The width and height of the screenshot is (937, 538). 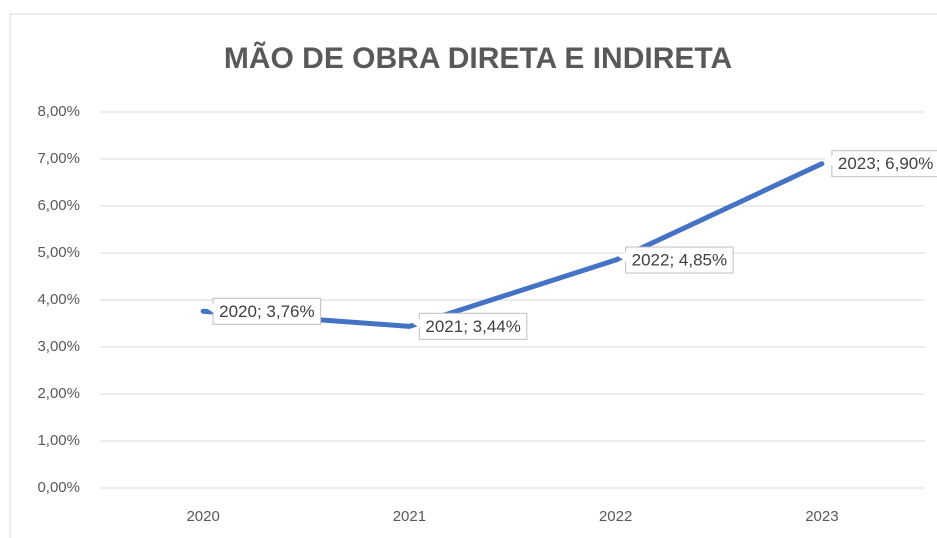 What do you see at coordinates (202, 516) in the screenshot?
I see `x-tick-label: 2020` at bounding box center [202, 516].